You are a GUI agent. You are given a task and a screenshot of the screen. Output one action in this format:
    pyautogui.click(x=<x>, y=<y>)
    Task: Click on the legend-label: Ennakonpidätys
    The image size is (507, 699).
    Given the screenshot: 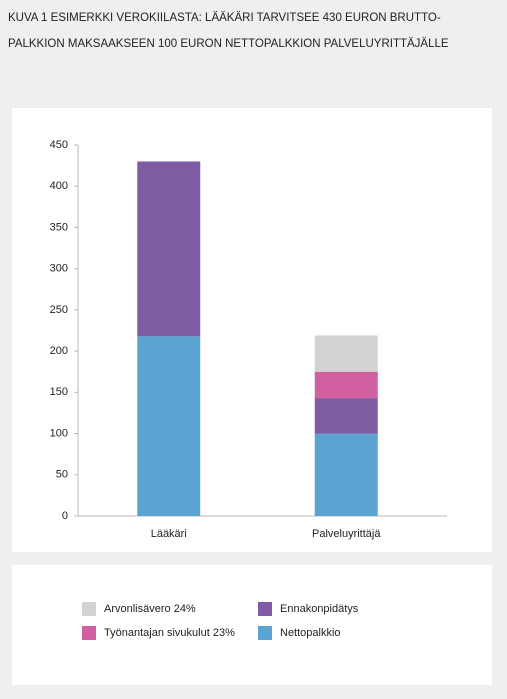 What is the action you would take?
    pyautogui.click(x=319, y=609)
    